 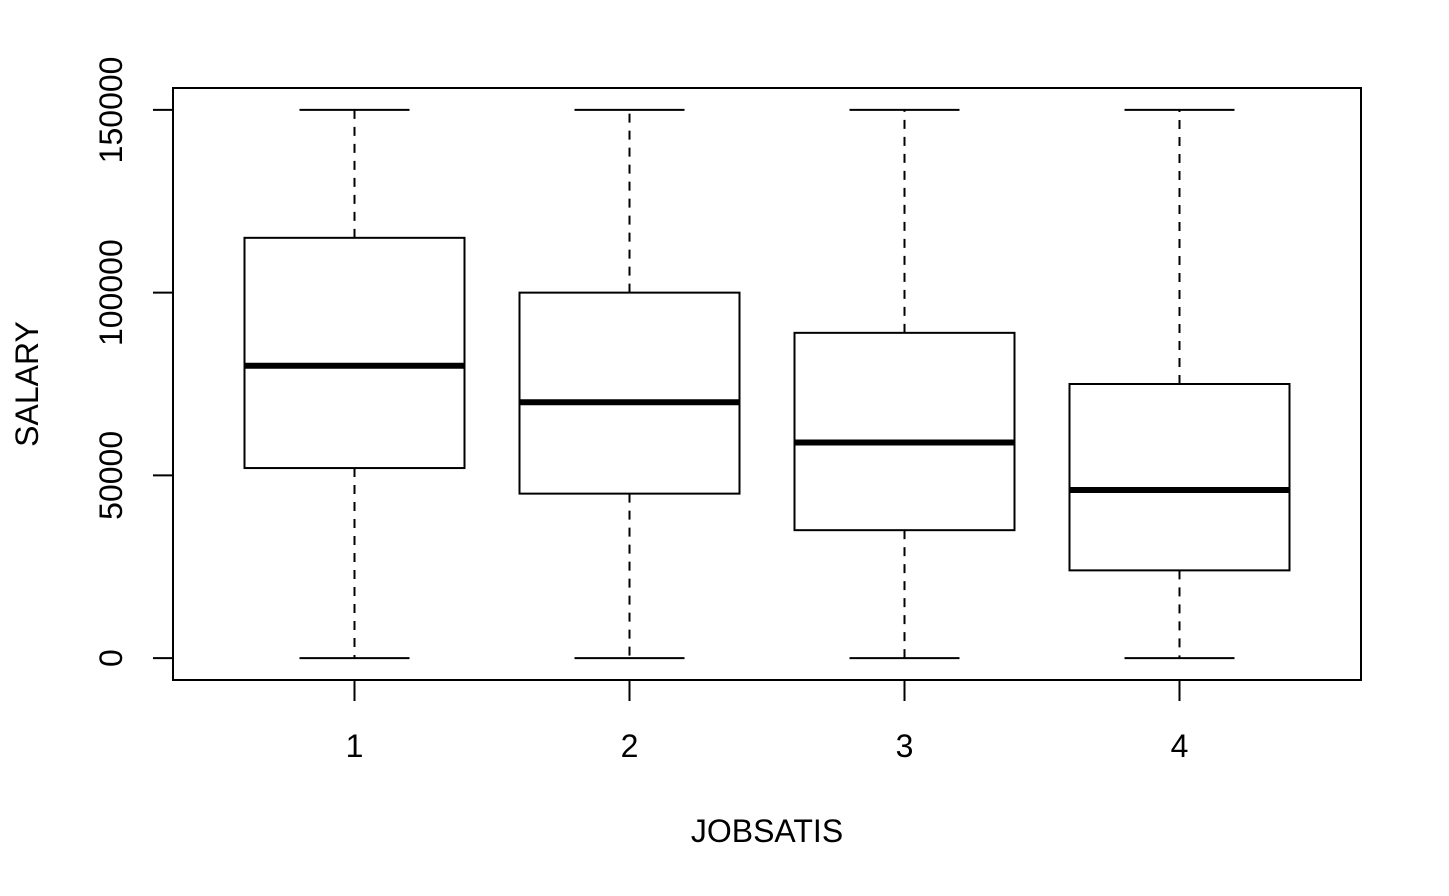 What do you see at coordinates (767, 721) in the screenshot?
I see `x-axis: 1 2 3 4` at bounding box center [767, 721].